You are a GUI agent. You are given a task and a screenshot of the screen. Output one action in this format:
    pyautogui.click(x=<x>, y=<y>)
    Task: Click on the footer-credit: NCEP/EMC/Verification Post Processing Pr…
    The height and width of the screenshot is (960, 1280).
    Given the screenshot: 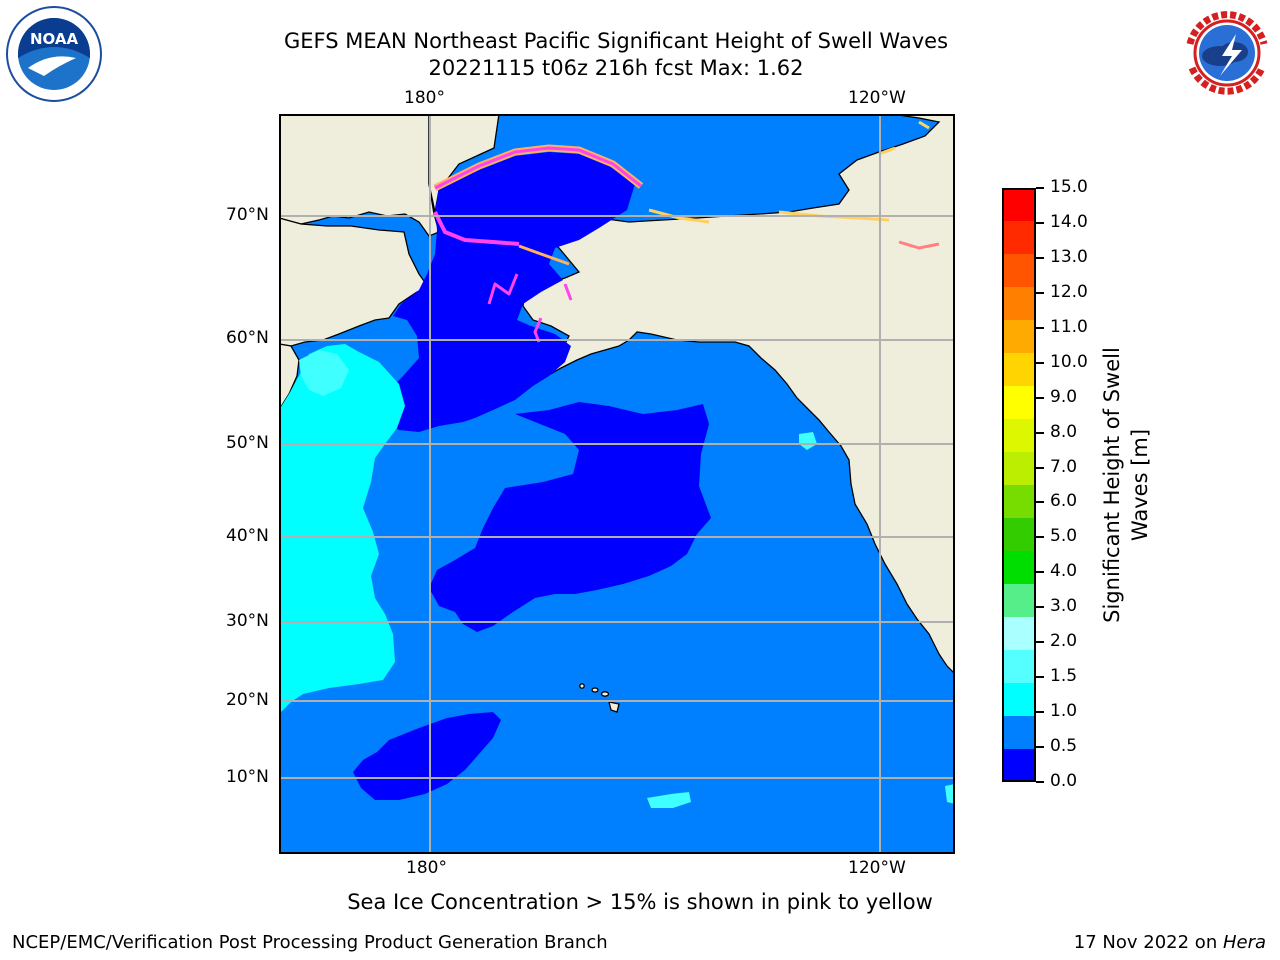 What is the action you would take?
    pyautogui.click(x=310, y=942)
    